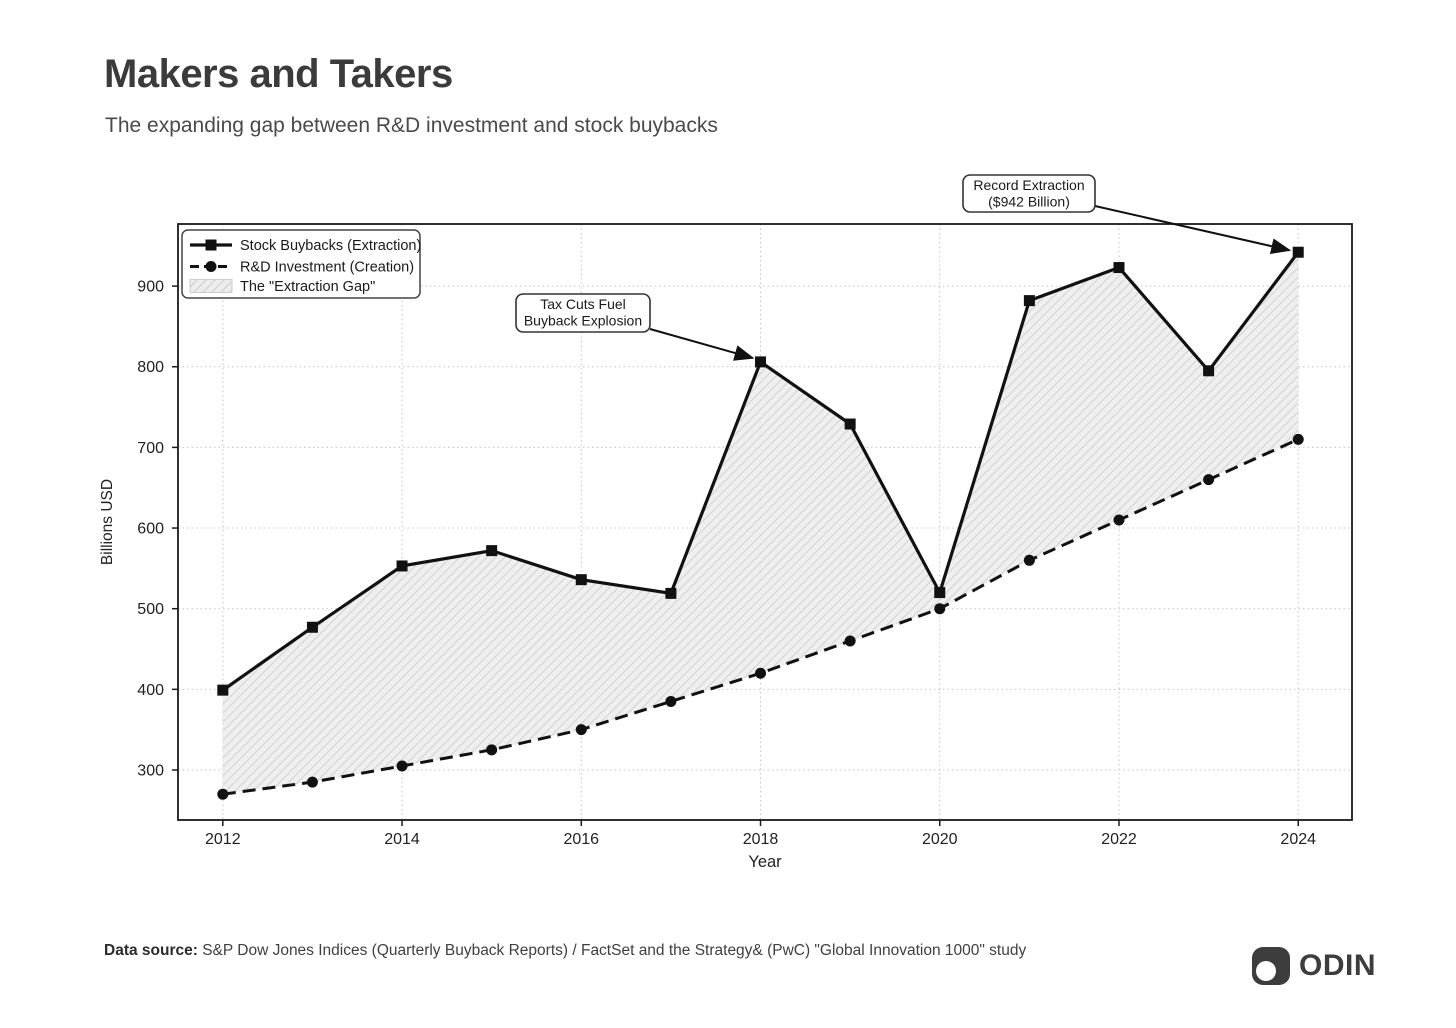  What do you see at coordinates (581, 839) in the screenshot?
I see `x-tick-label: 2016` at bounding box center [581, 839].